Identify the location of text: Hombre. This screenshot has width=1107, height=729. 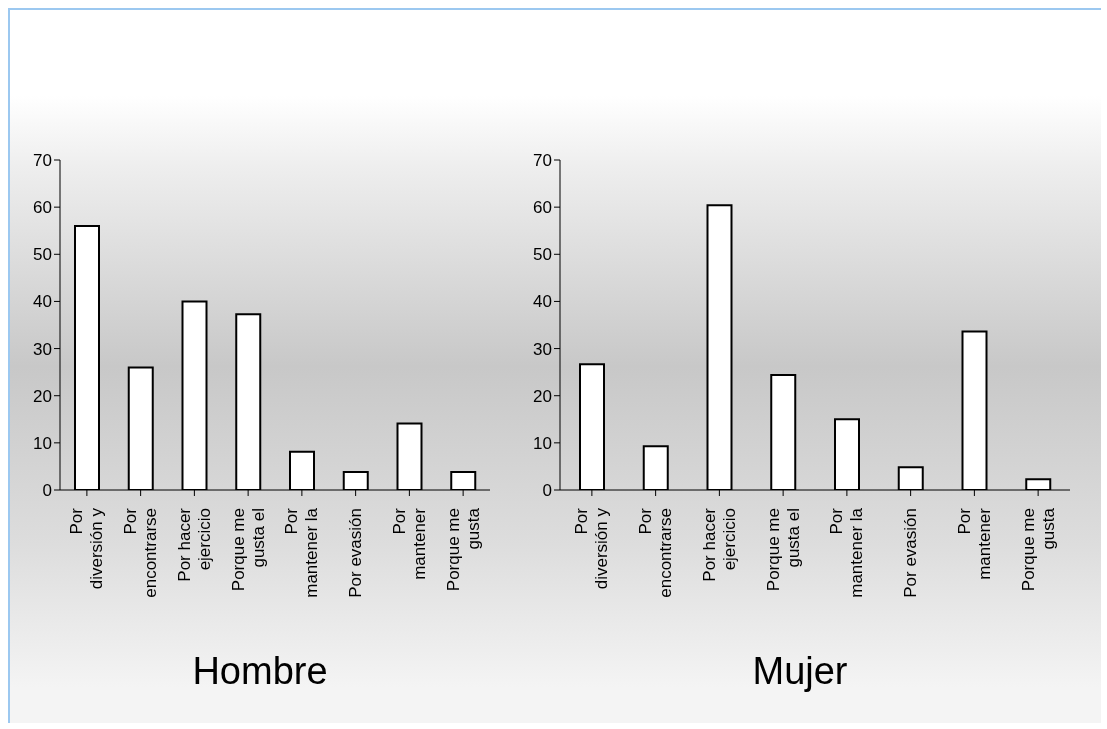
(260, 671).